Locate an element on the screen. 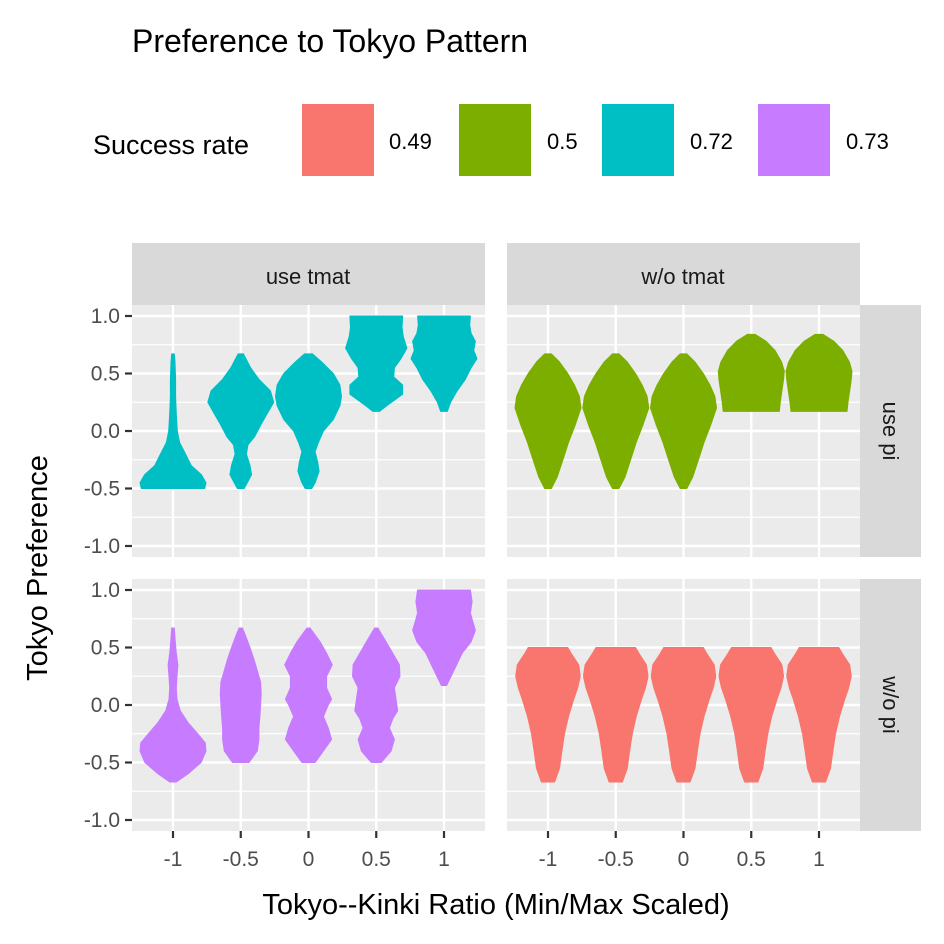 The image size is (944, 944). violin-0.72-x0.5 is located at coordinates (376, 363).